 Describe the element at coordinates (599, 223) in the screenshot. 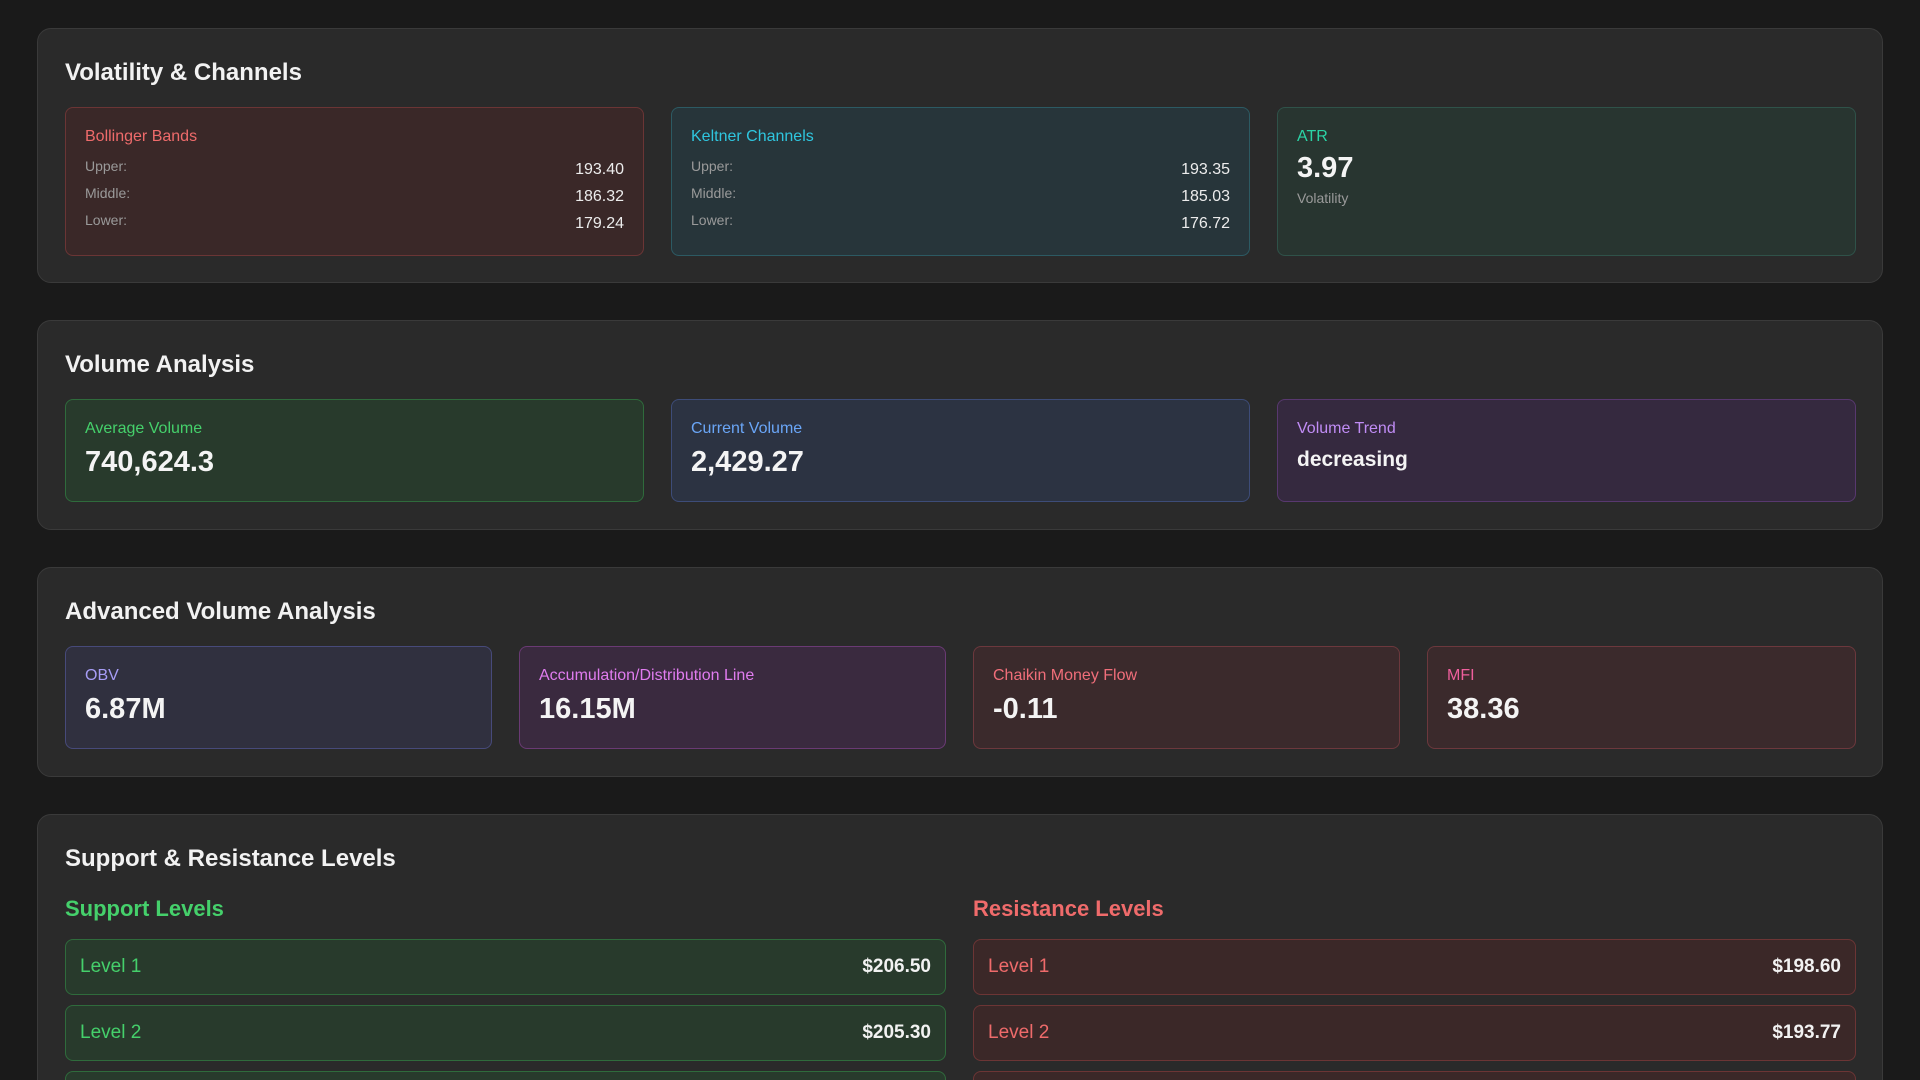

I see `bollinger-lower-value: 179.24` at that location.